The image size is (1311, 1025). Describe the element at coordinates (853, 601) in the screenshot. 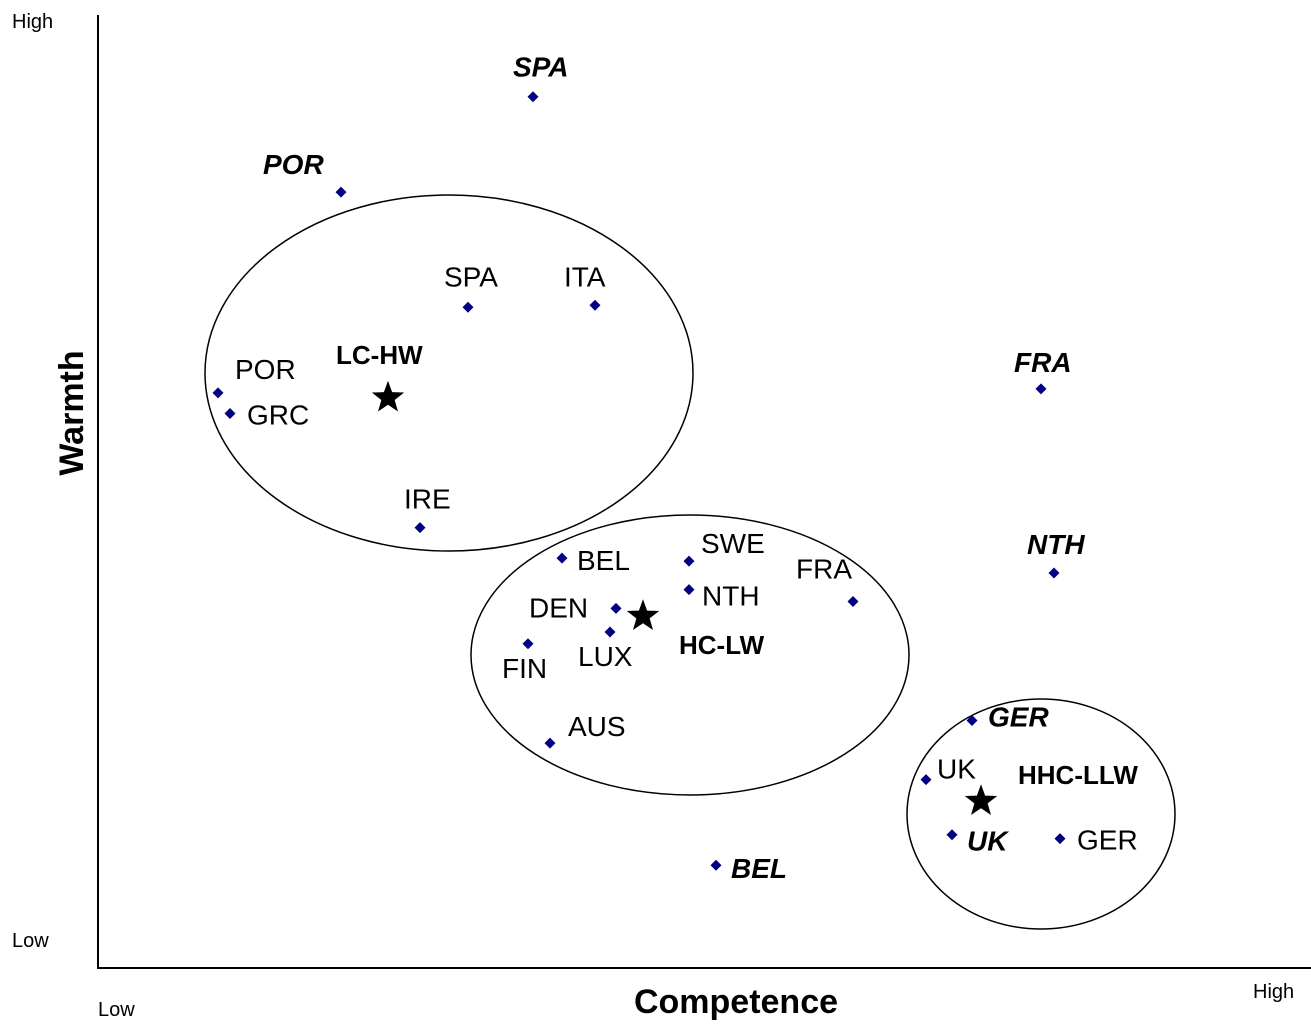

I see `data-point-fra` at that location.